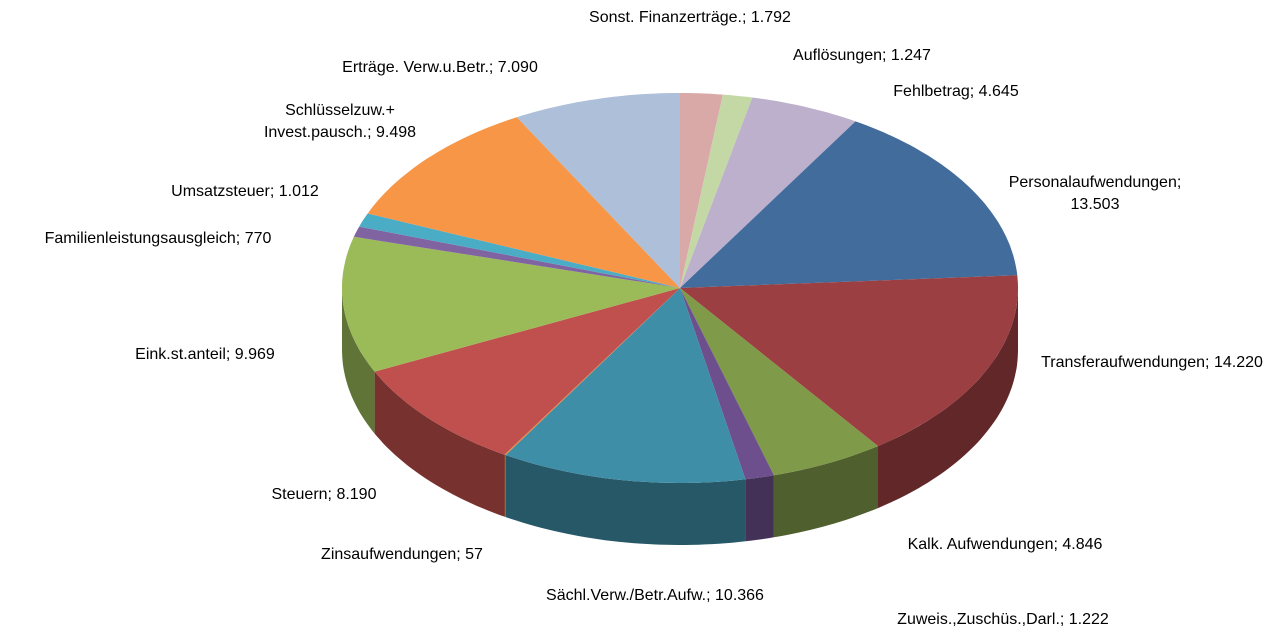 The height and width of the screenshot is (634, 1280). I want to click on data-label: Eink.st.anteil; 9.969, so click(205, 355).